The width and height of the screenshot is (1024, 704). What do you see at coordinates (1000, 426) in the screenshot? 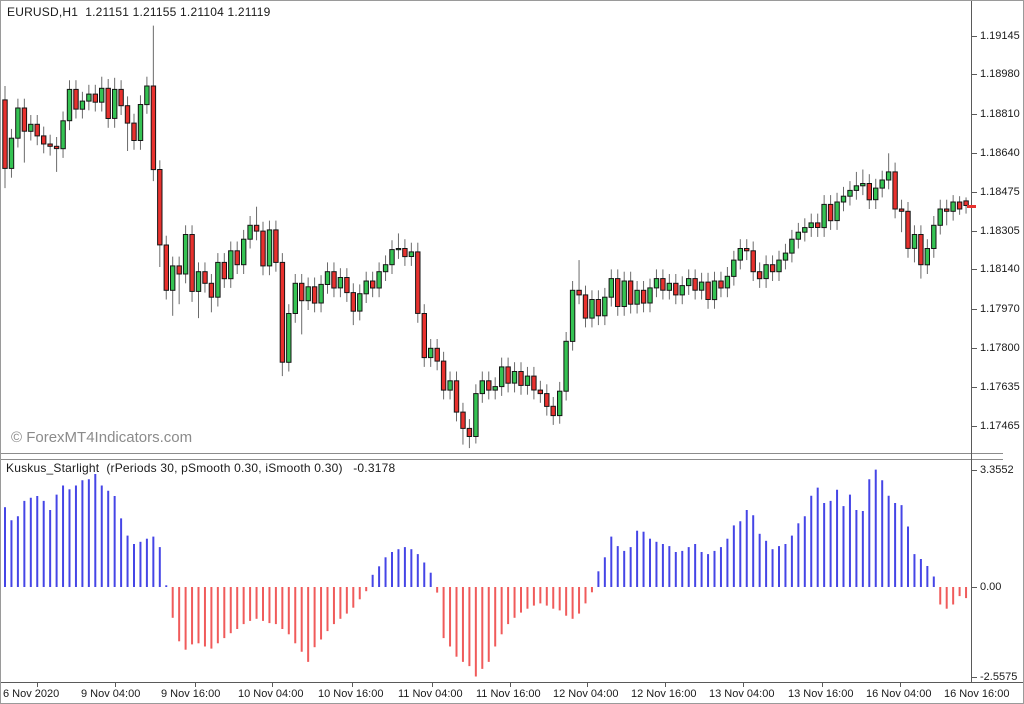
I see `price-axis-label: 1.17465` at bounding box center [1000, 426].